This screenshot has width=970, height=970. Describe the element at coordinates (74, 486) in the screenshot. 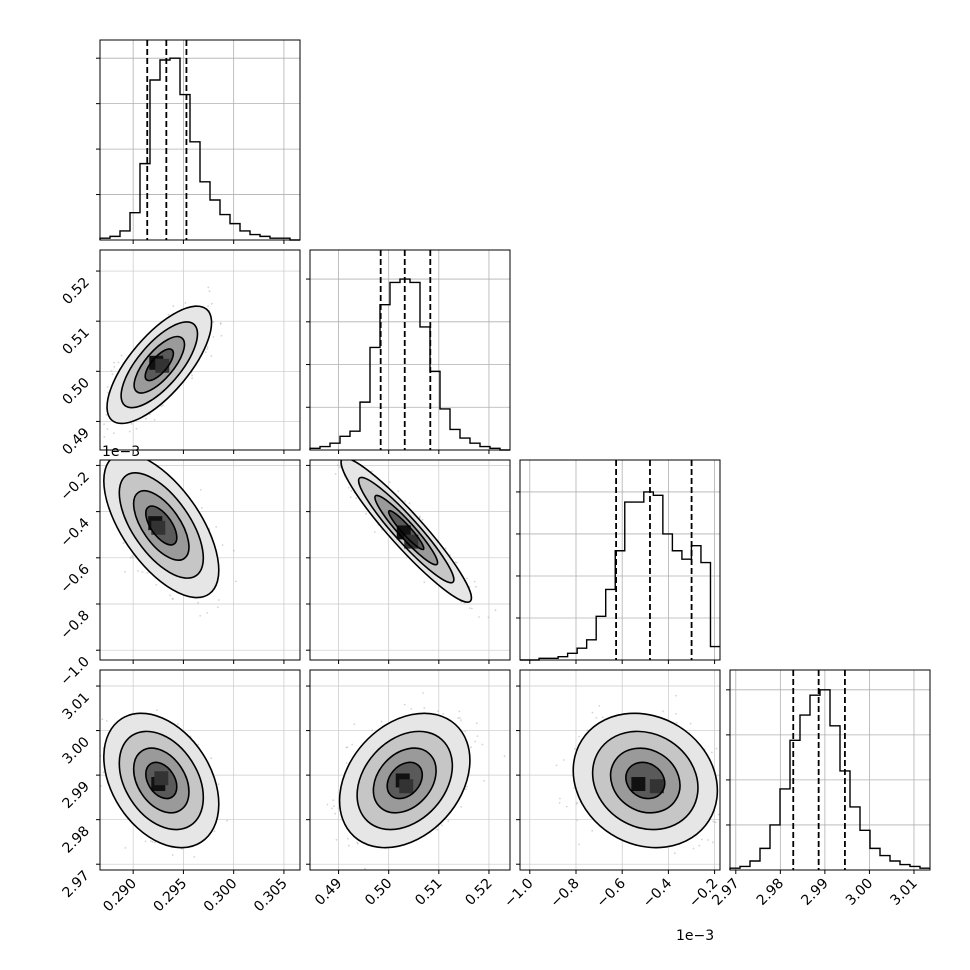

I see `y-tick-label-2-4: −0.2` at that location.